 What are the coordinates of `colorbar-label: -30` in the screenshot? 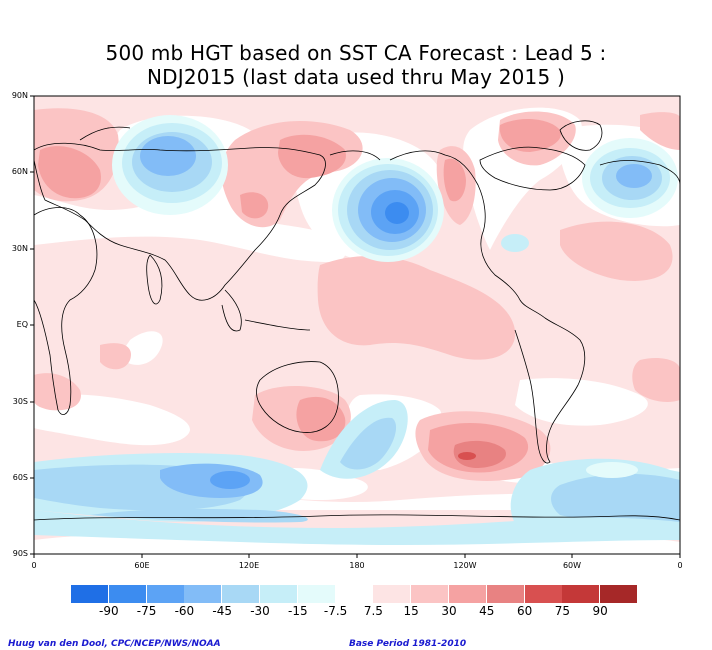 It's located at (260, 611).